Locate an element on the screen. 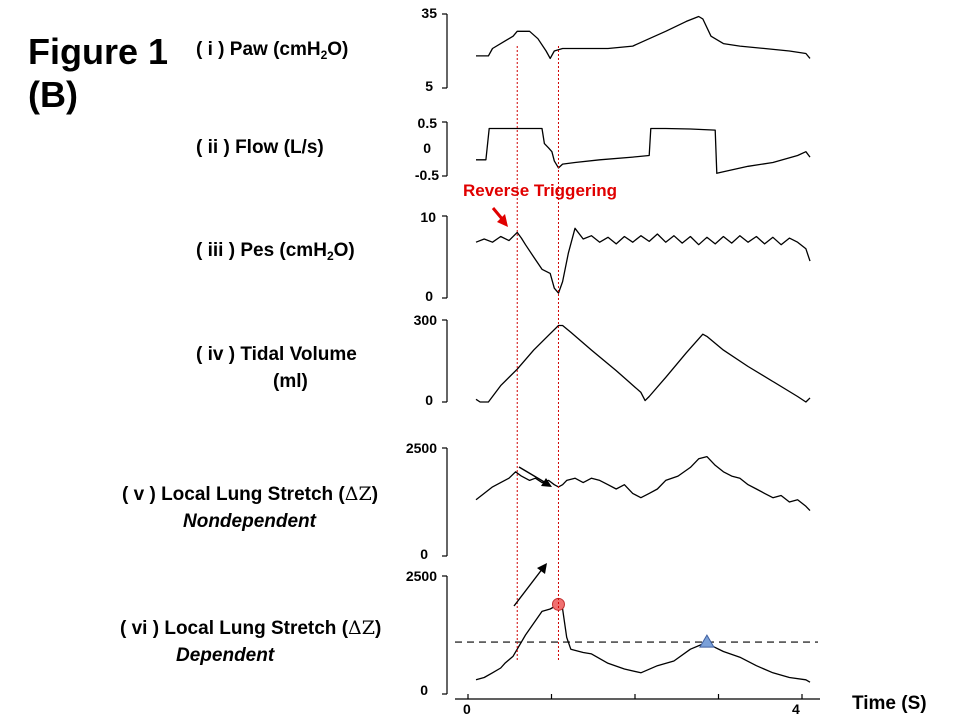  figure-title-line2: (B) is located at coordinates (53, 95).